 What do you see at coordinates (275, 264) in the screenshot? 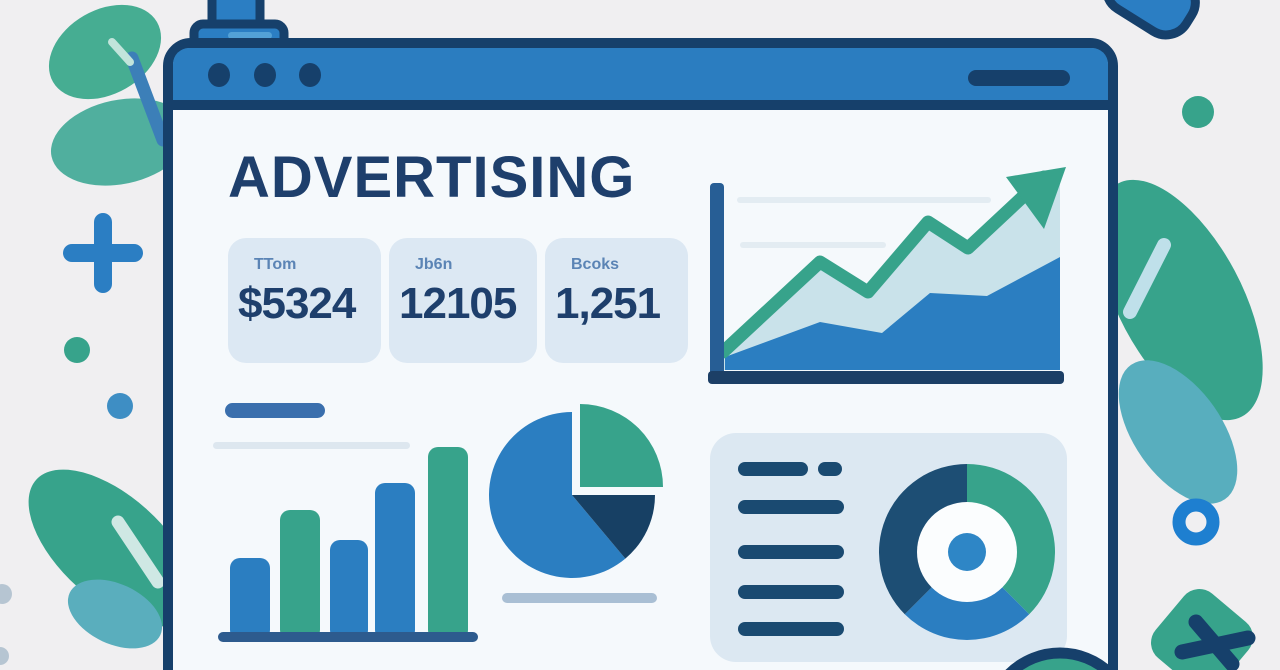
I see `stat-label: TTom` at bounding box center [275, 264].